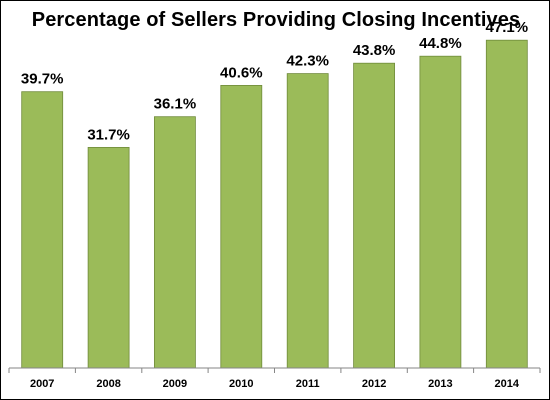 Image resolution: width=550 pixels, height=400 pixels. What do you see at coordinates (241, 72) in the screenshot?
I see `data-label-2010: 40.6%` at bounding box center [241, 72].